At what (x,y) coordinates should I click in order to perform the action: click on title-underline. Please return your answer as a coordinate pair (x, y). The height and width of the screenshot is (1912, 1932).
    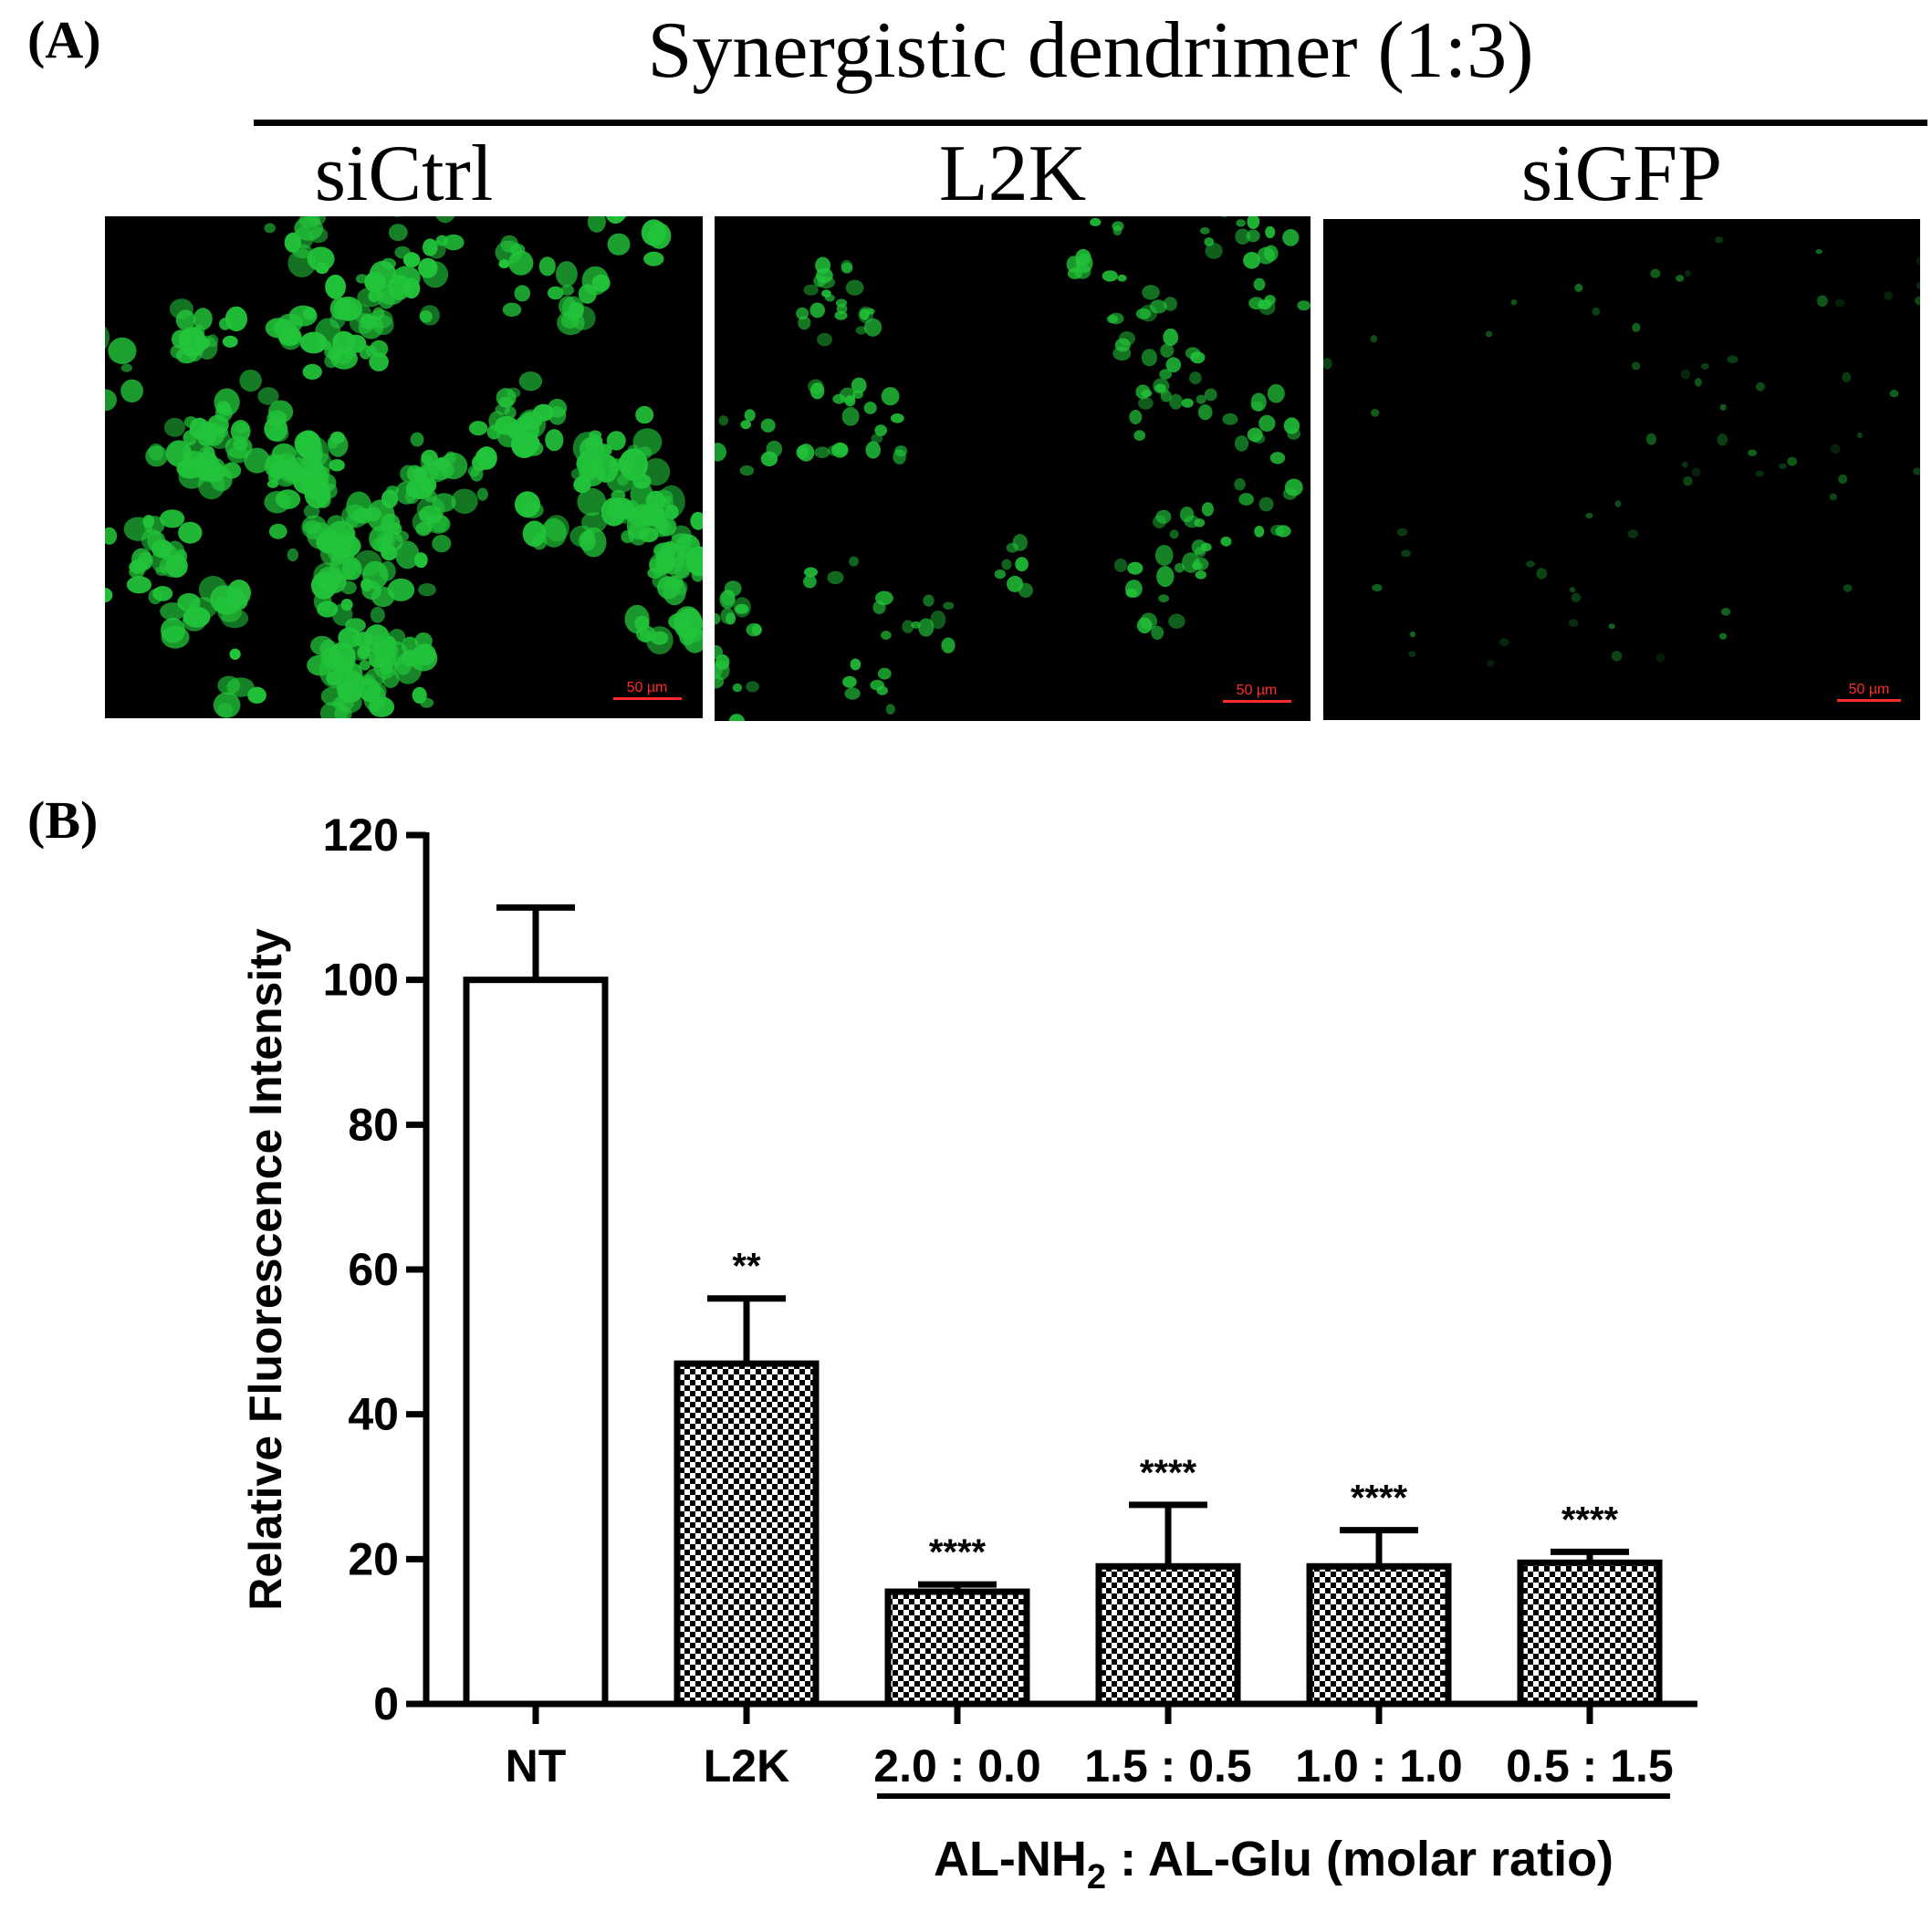
    Looking at the image, I should click on (1090, 123).